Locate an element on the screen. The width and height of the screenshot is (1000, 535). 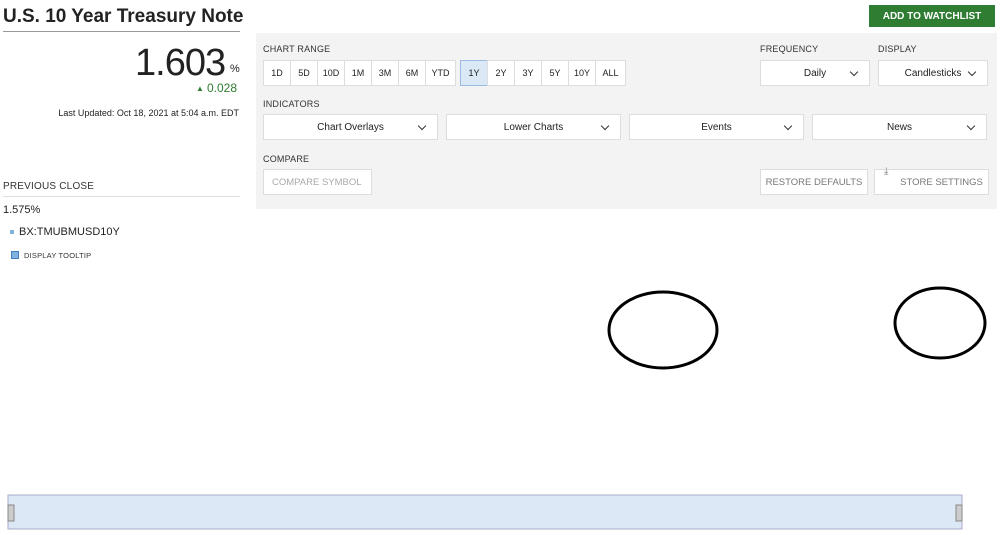
range-button: 6M is located at coordinates (412, 73).